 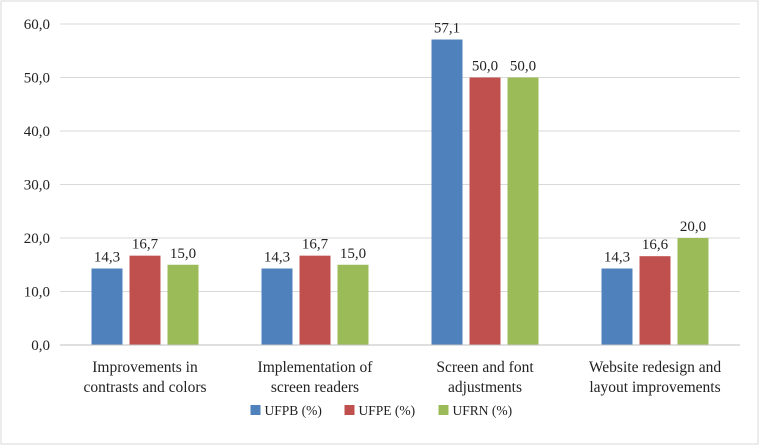 I want to click on y-tick-label: 50,0, so click(x=37, y=79).